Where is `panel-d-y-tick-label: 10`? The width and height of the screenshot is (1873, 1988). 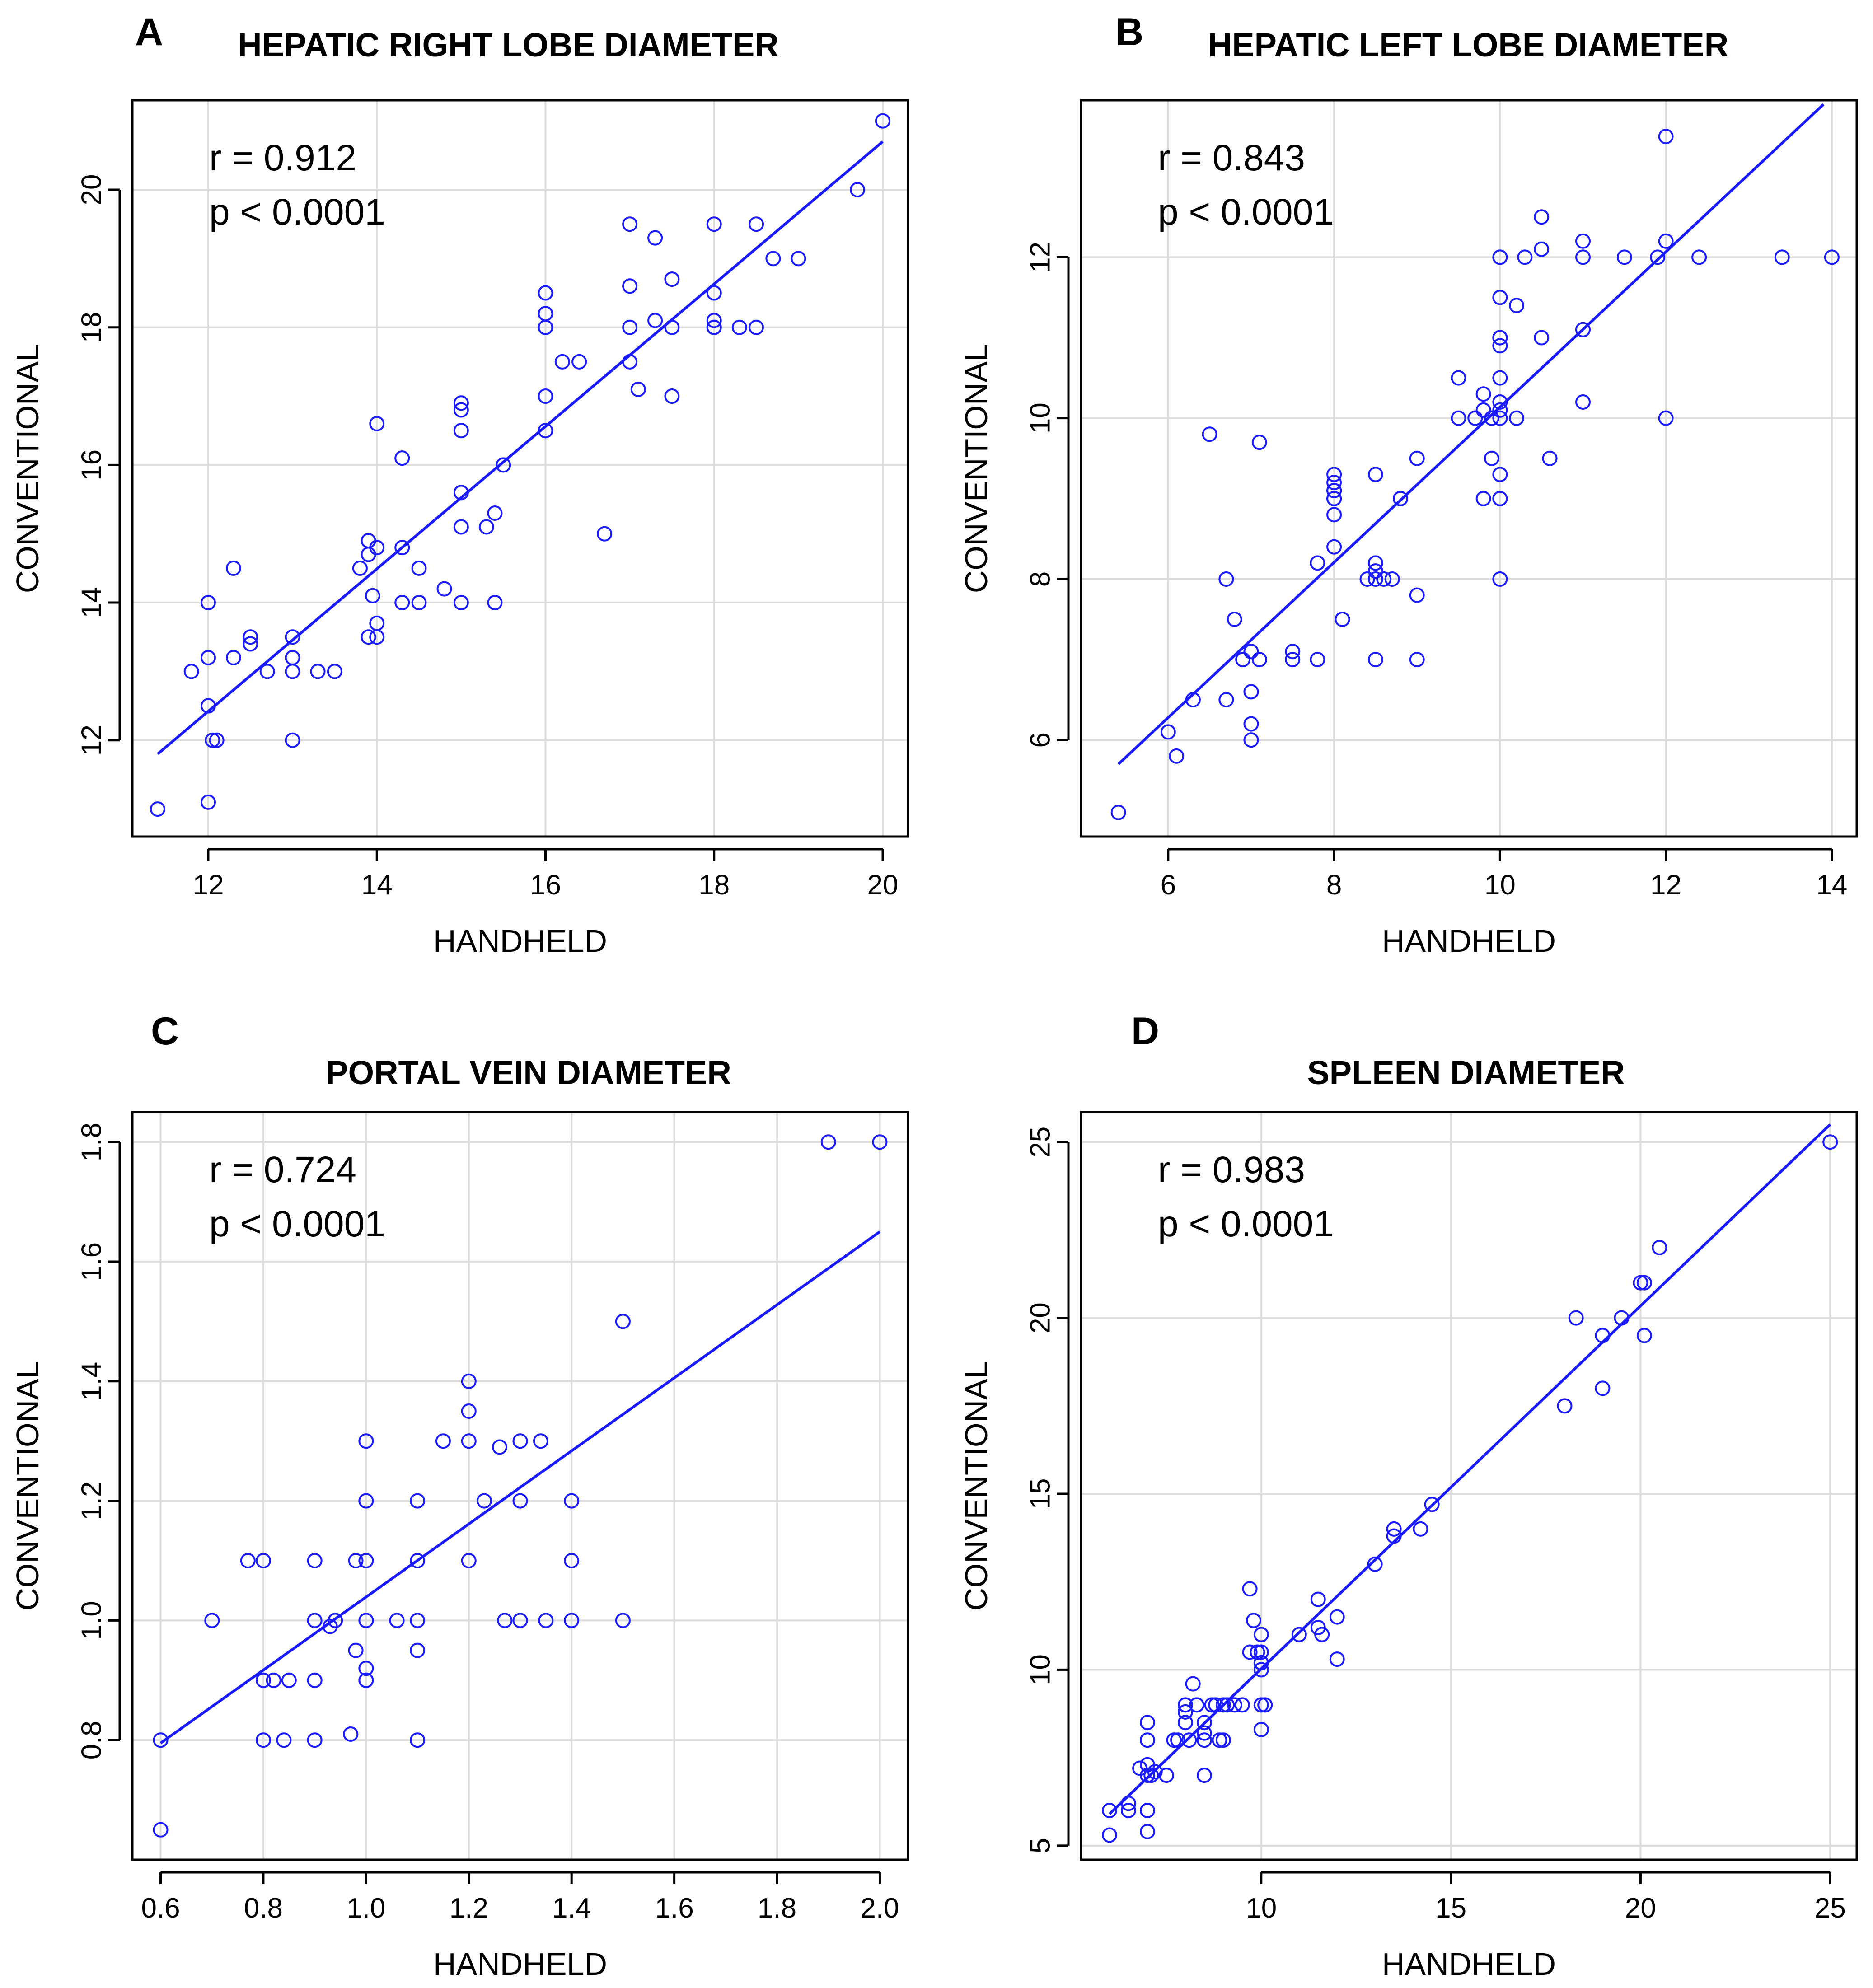
panel-d-y-tick-label: 10 is located at coordinates (1040, 1669).